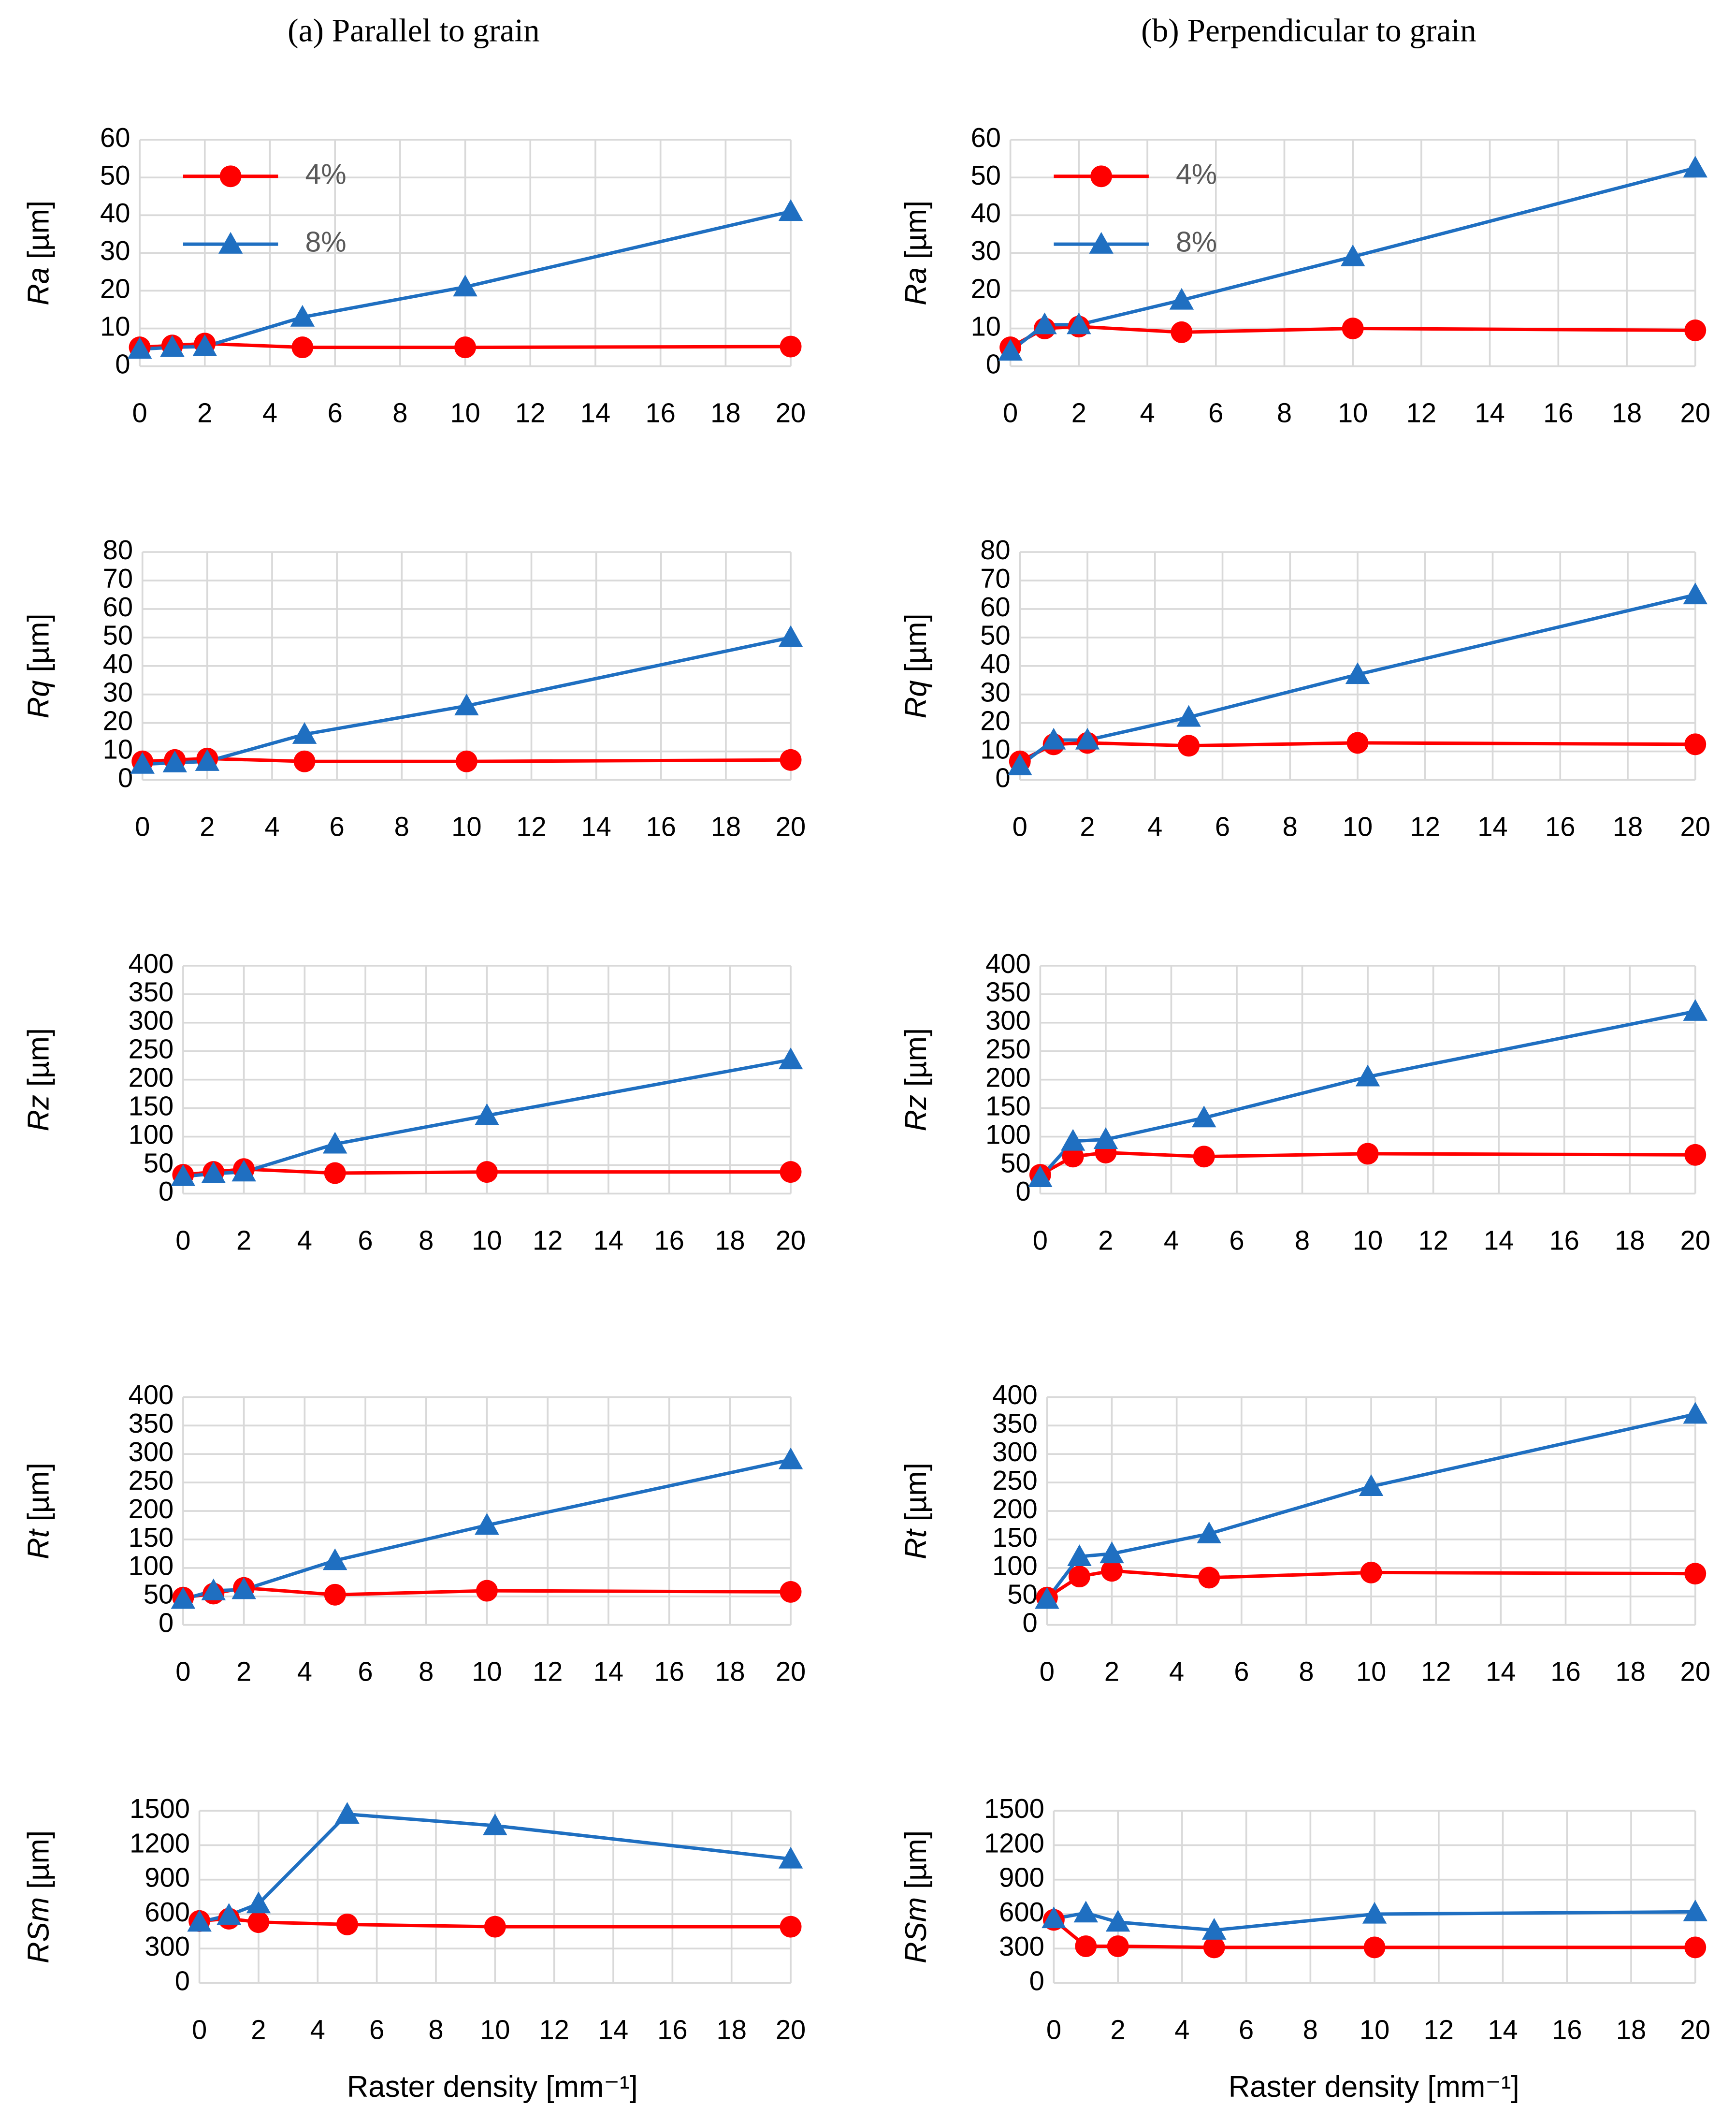 The width and height of the screenshot is (1736, 2120). Describe the element at coordinates (1310, 2029) in the screenshot. I see `x-tick-label: 8` at that location.